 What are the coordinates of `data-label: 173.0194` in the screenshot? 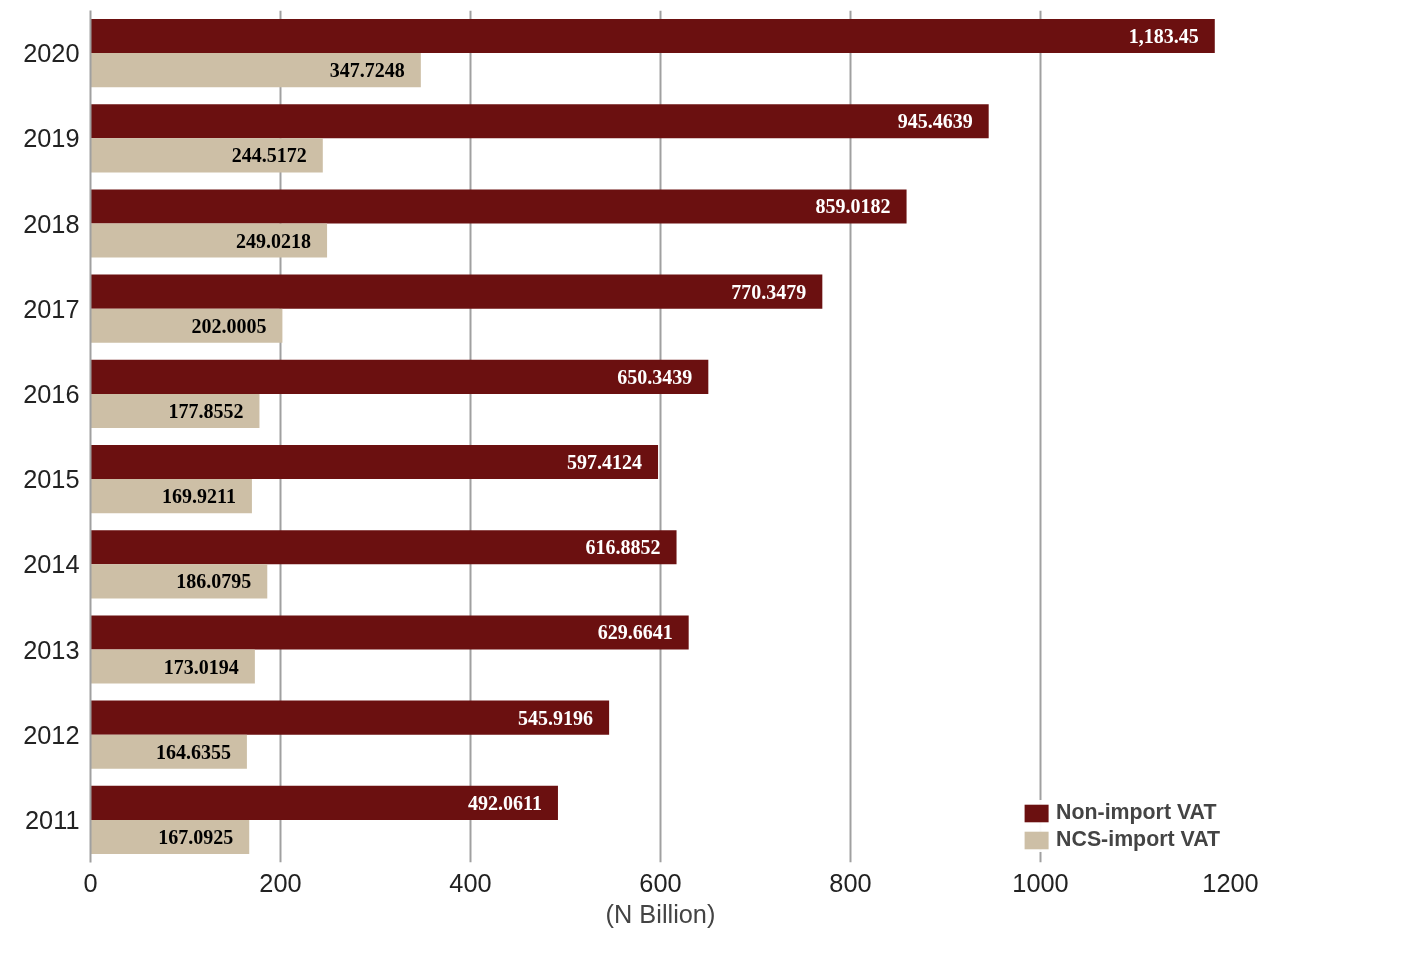 It's located at (201, 666).